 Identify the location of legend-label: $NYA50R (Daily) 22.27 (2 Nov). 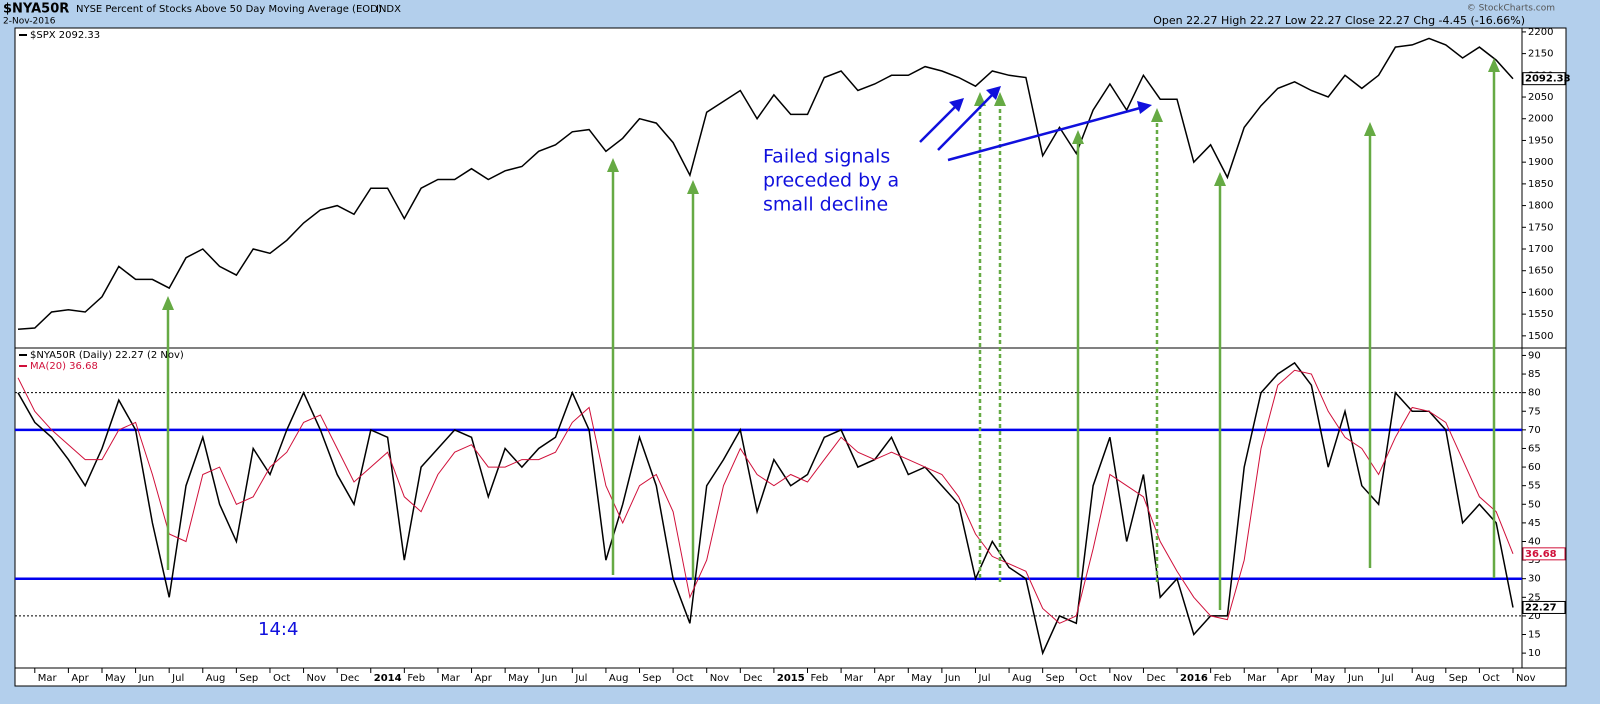
(107, 355).